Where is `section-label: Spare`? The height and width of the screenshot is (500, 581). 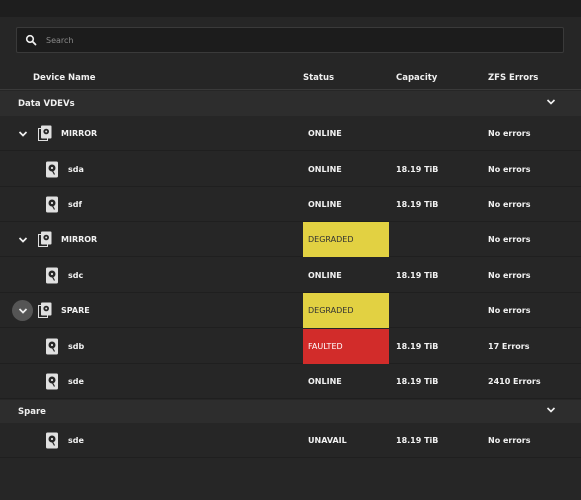
section-label: Spare is located at coordinates (32, 412).